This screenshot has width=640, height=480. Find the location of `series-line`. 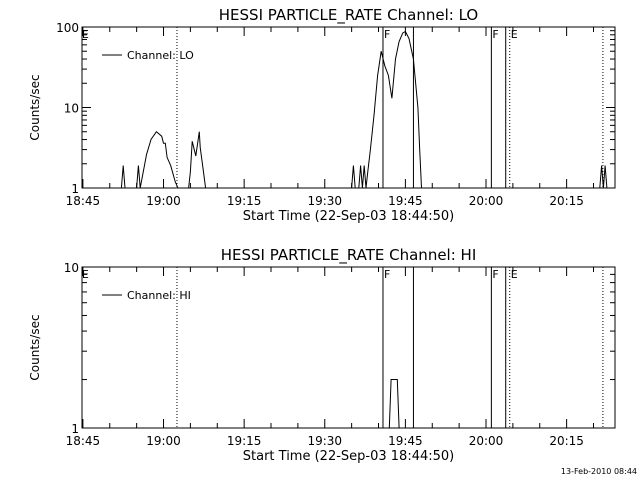

series-line is located at coordinates (394, 404).